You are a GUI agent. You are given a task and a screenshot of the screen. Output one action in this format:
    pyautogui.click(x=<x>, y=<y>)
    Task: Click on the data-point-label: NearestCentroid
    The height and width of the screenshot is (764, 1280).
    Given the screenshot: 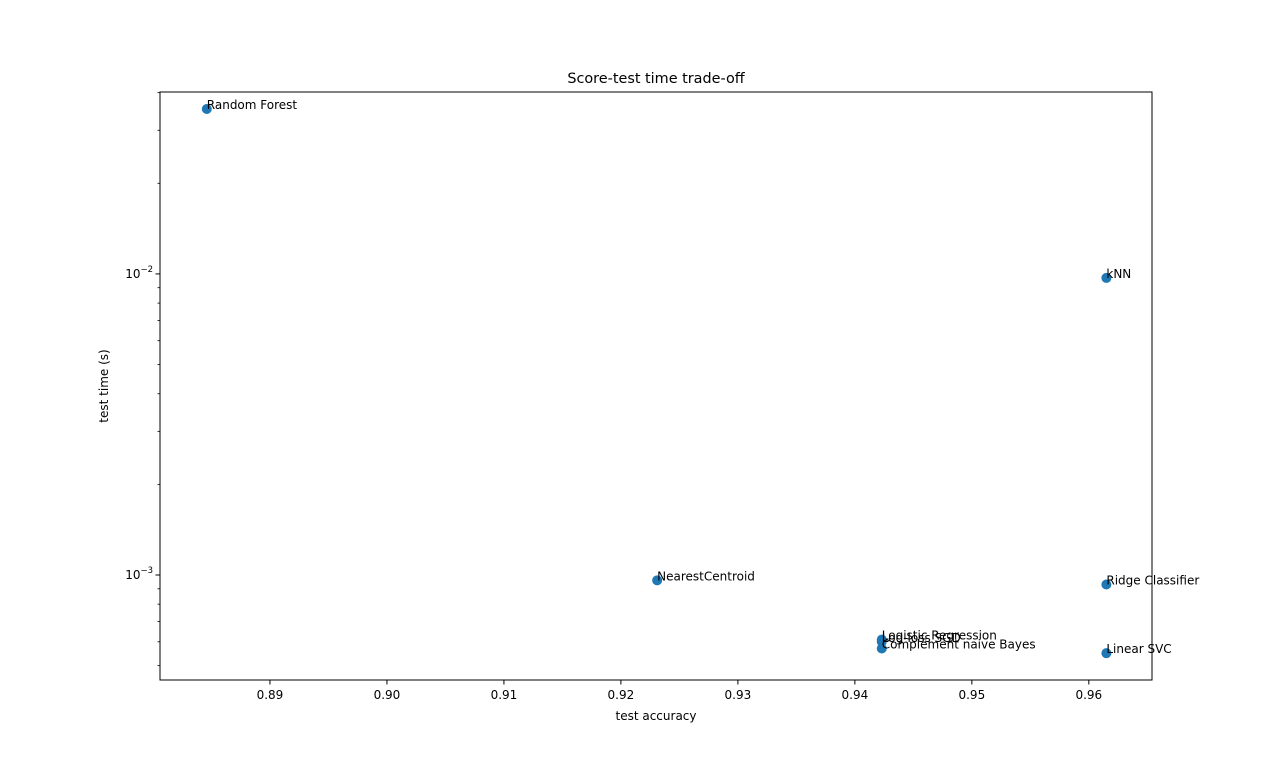 What is the action you would take?
    pyautogui.click(x=706, y=576)
    